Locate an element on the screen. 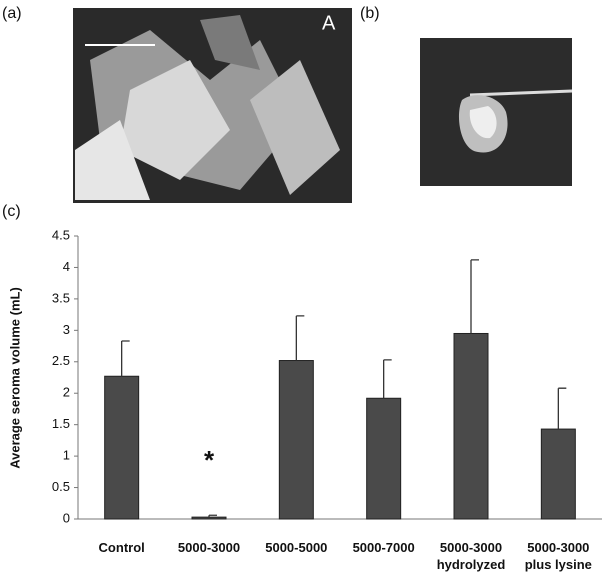 The image size is (611, 587). x-tick-label: 5000-5000 is located at coordinates (296, 547).